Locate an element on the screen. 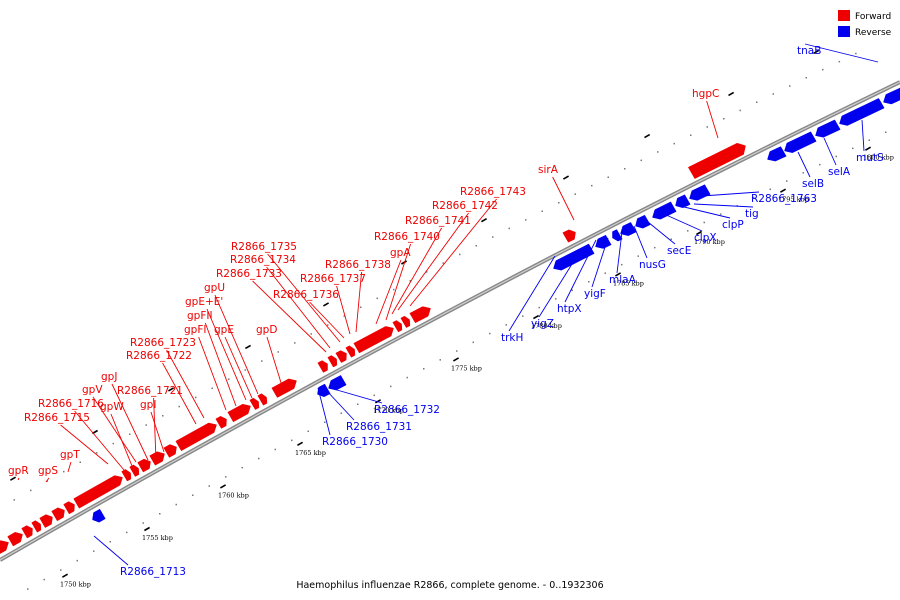 This screenshot has height=600, width=900. gene-label-nusg: nusG is located at coordinates (652, 265).